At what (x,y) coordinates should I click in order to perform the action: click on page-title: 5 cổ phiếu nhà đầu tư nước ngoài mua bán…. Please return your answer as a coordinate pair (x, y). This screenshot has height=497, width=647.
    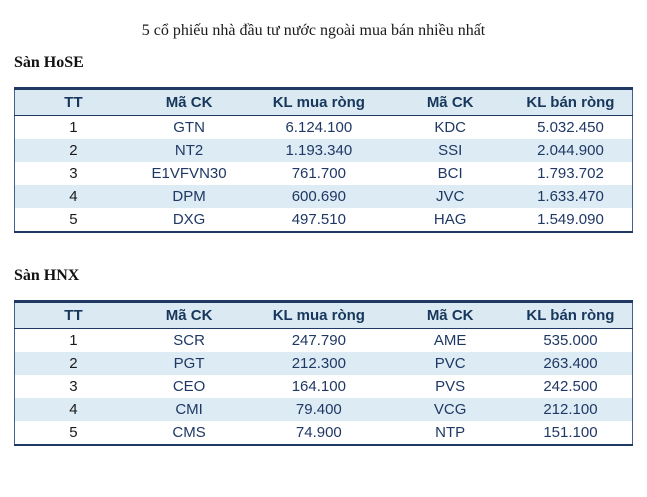
    Looking at the image, I should click on (313, 30).